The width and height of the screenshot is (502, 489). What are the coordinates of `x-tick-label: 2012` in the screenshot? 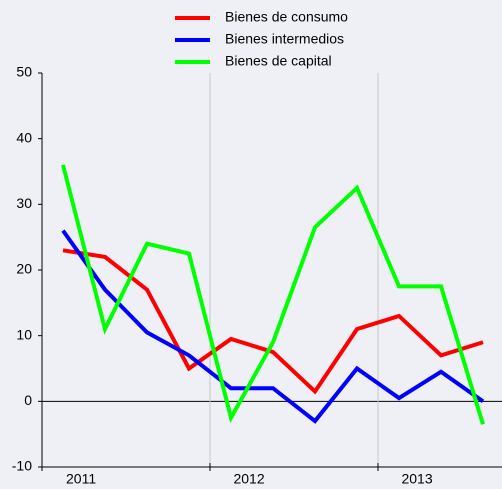 It's located at (248, 479).